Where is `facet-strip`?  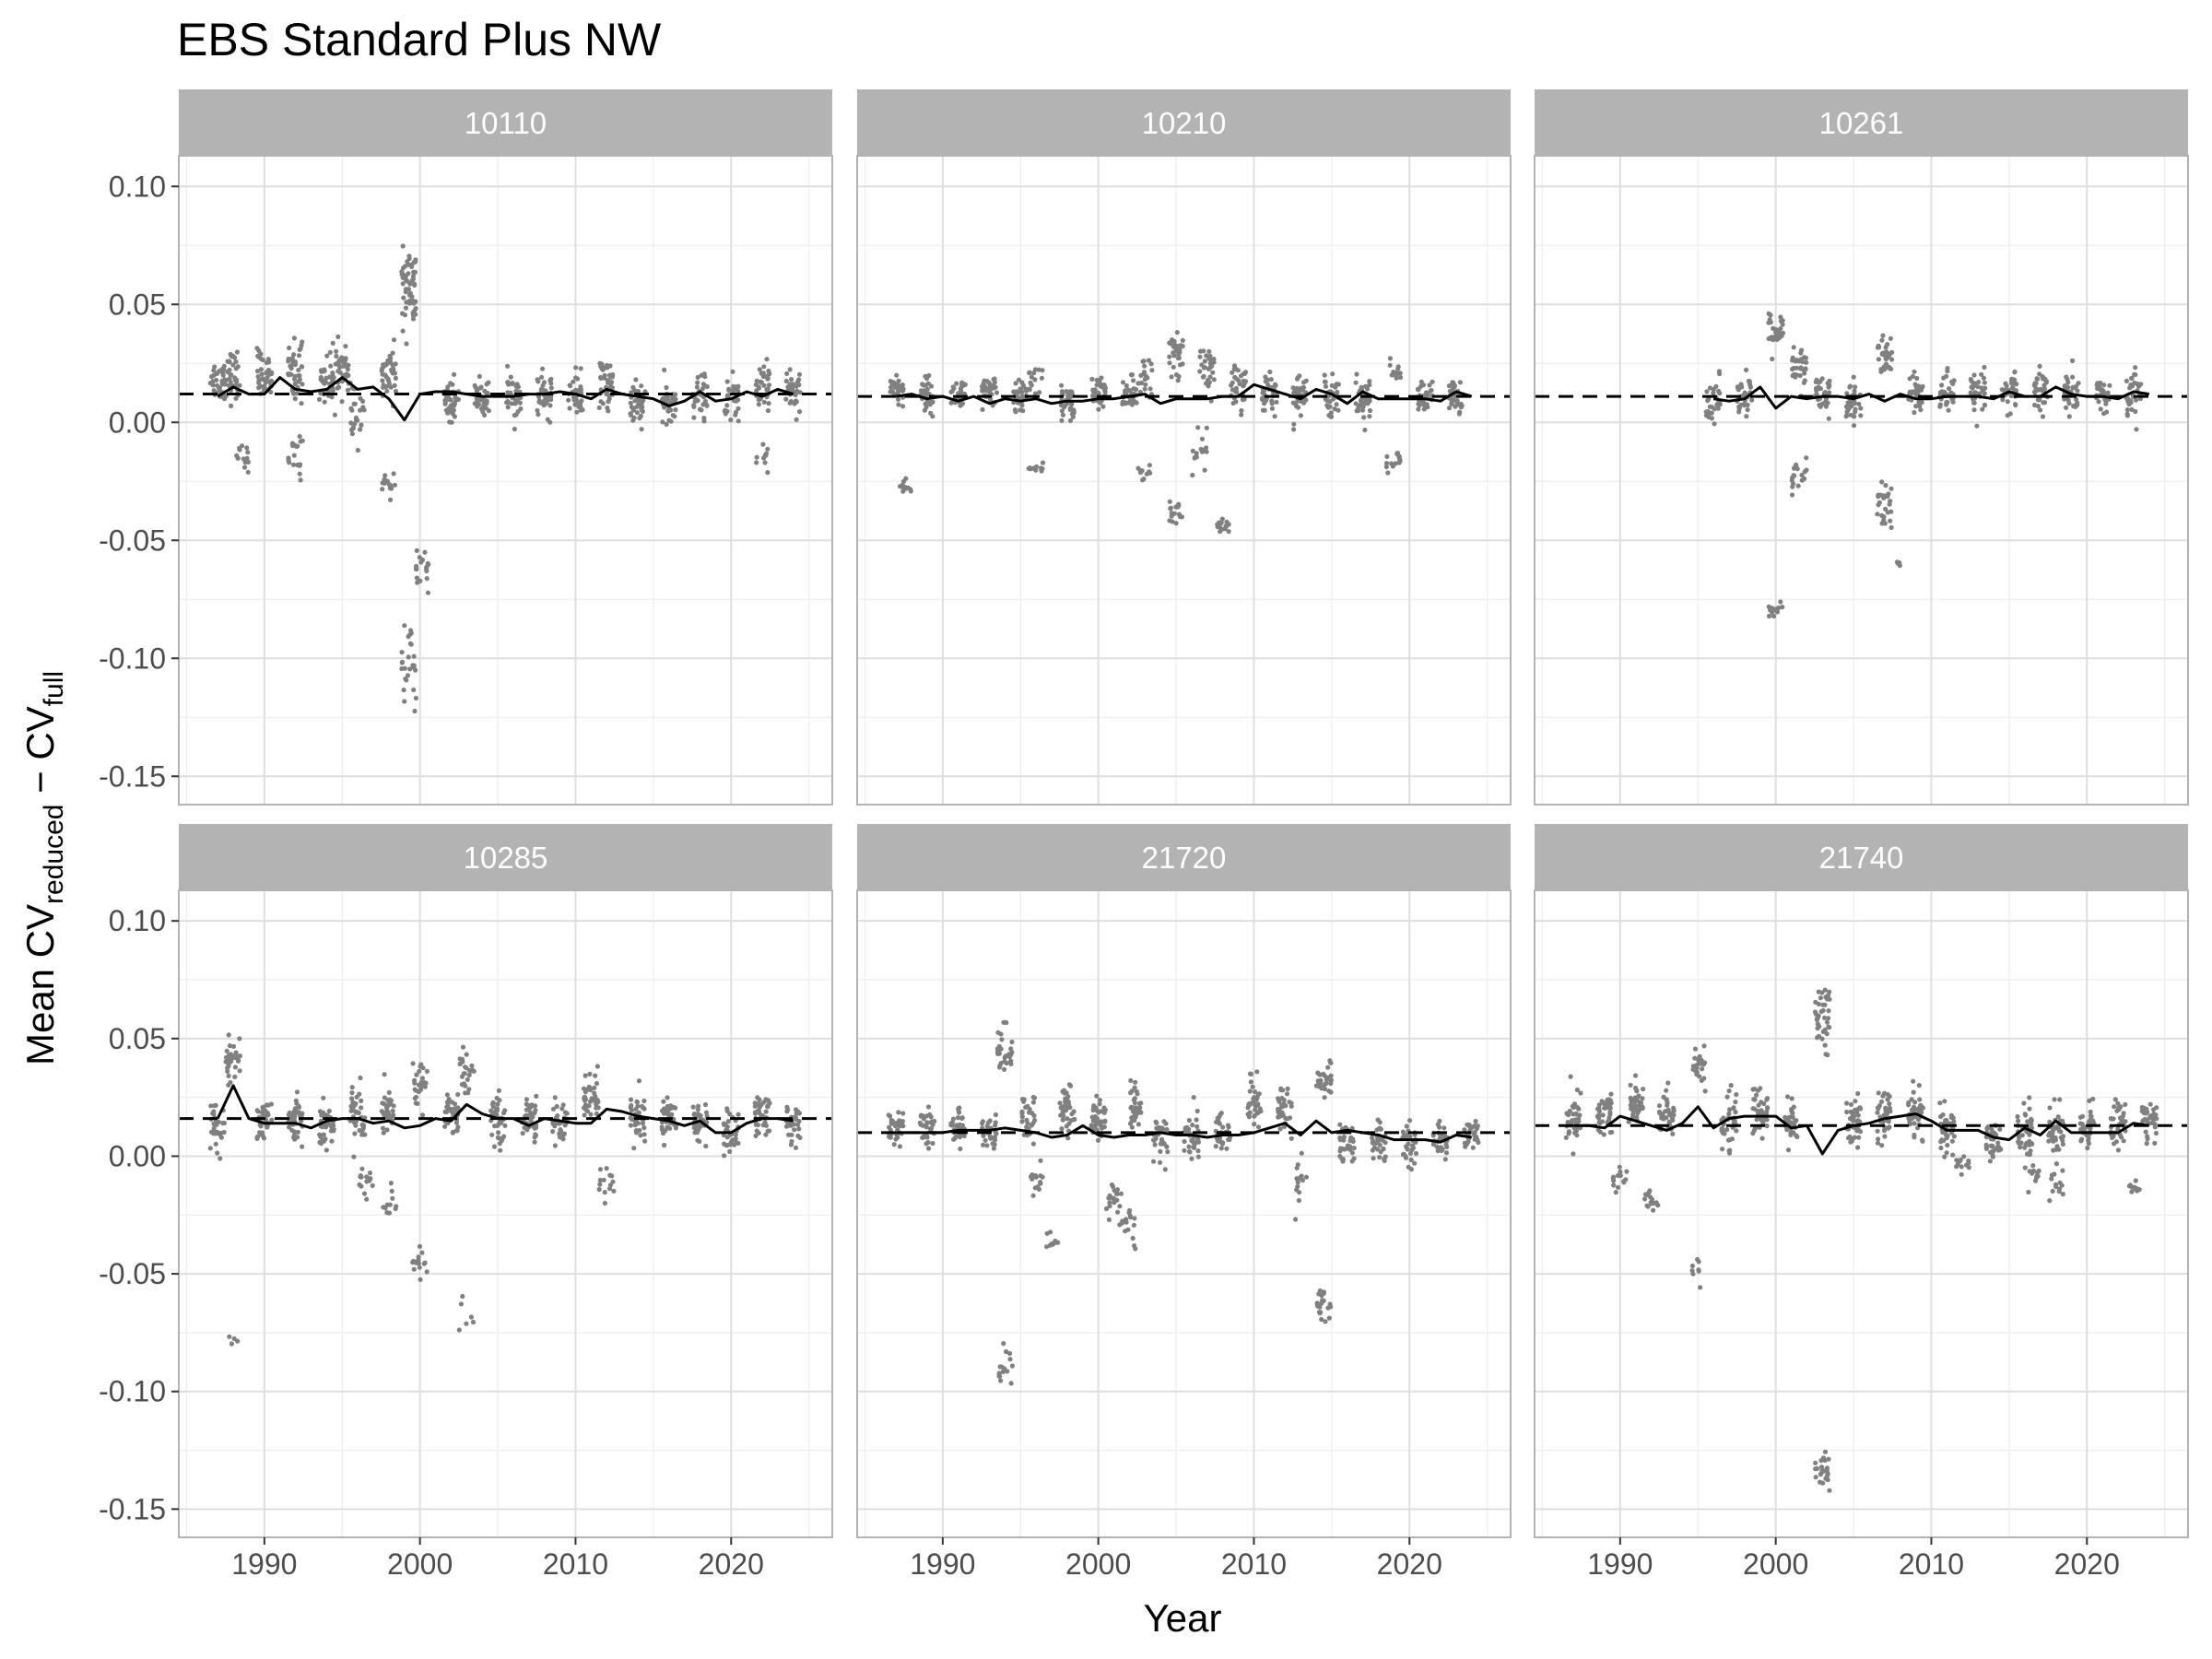 facet-strip is located at coordinates (505, 857).